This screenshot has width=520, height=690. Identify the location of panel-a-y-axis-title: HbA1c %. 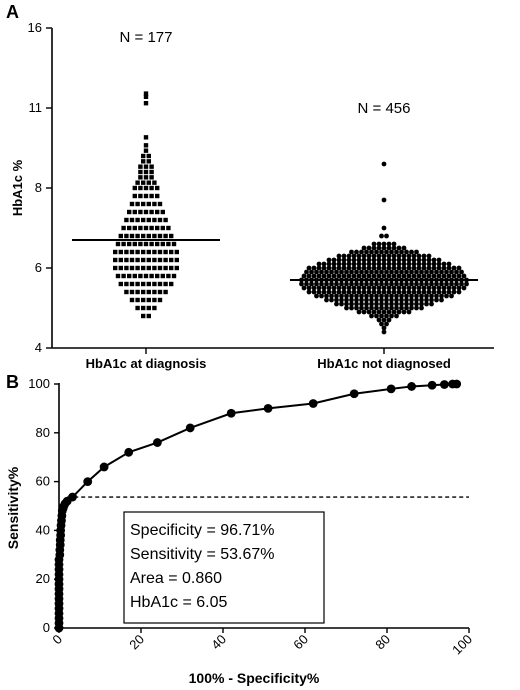
(17, 187).